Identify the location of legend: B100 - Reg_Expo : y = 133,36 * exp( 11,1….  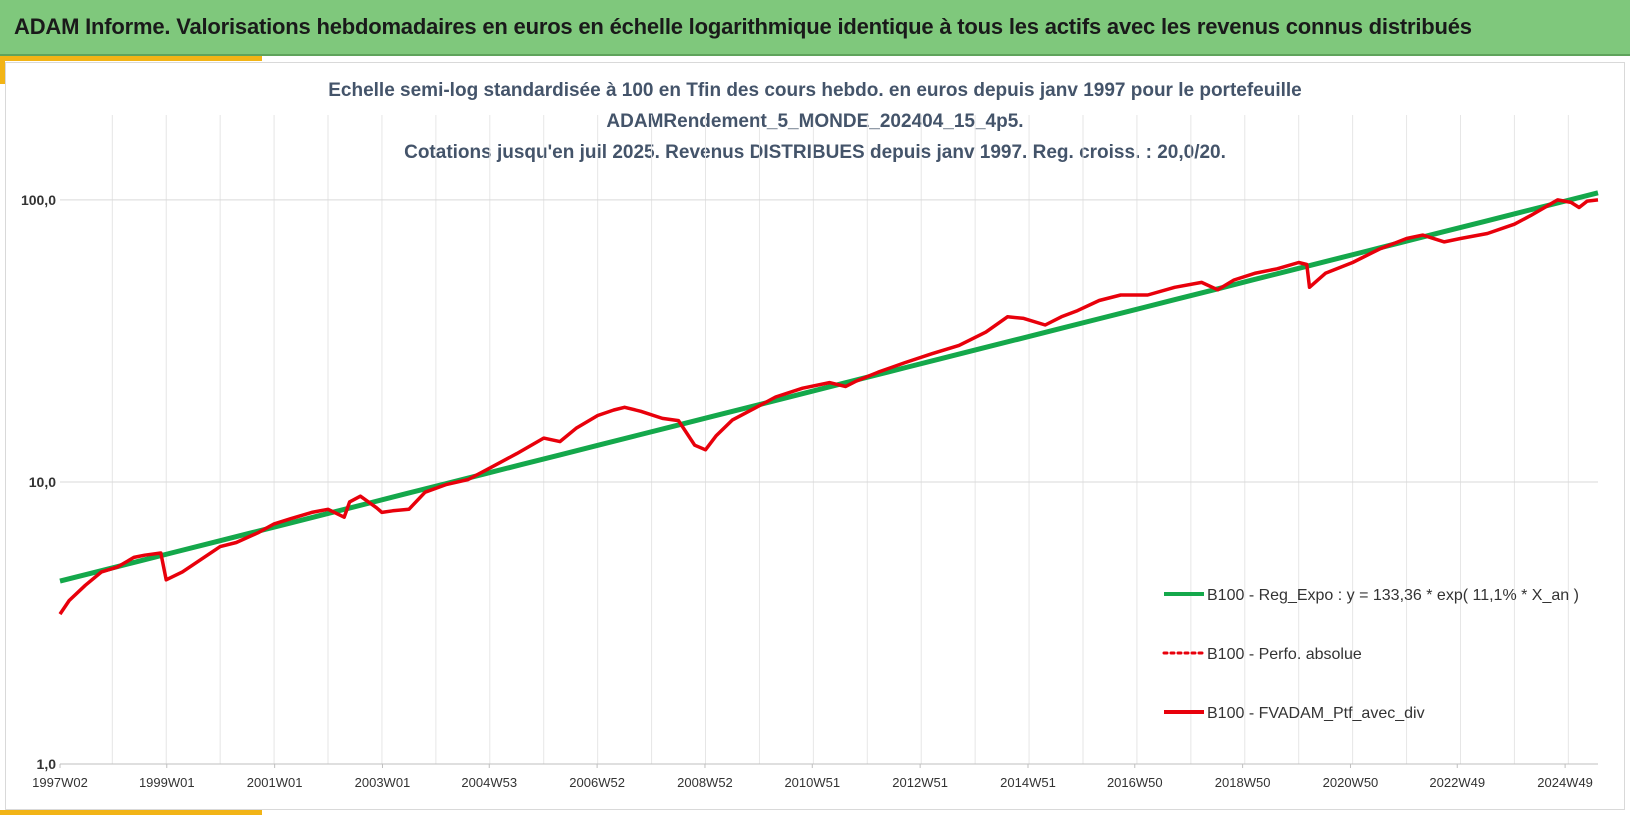
(1370, 654).